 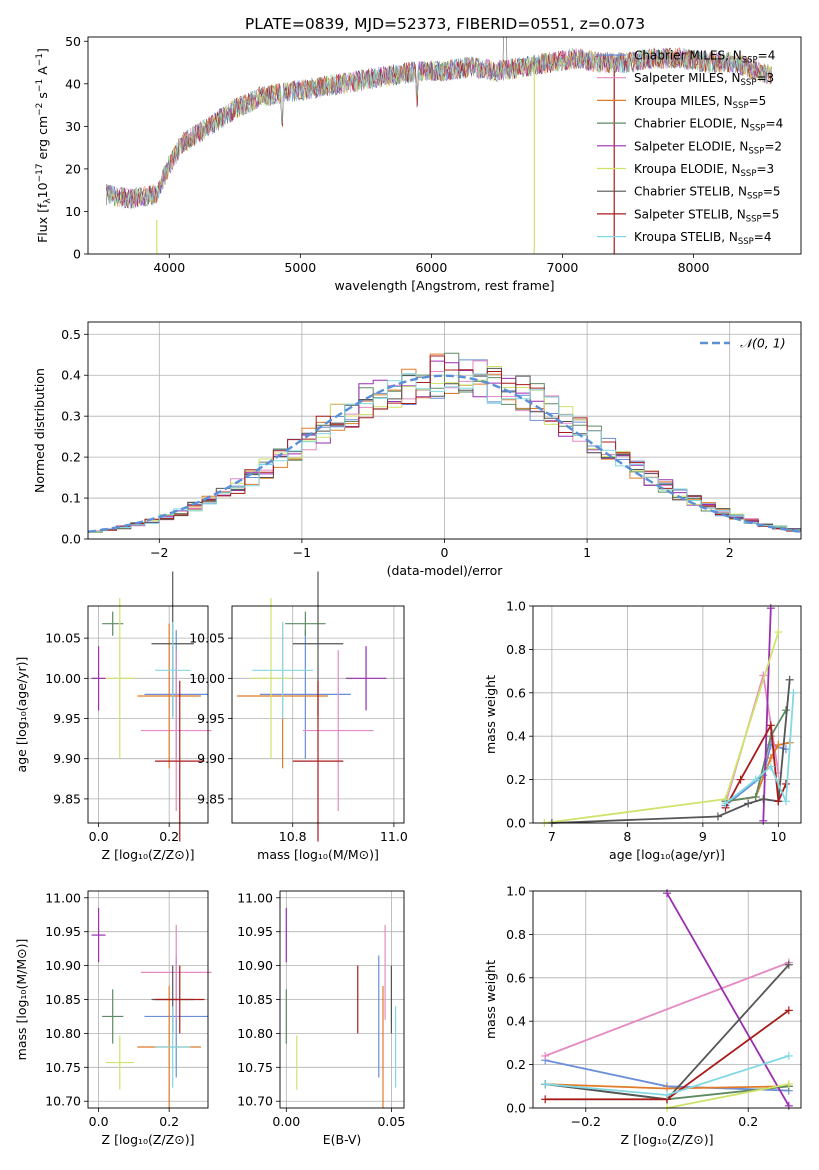 What do you see at coordinates (444, 285) in the screenshot?
I see `x-axis-label: wavelength [Angstrom, rest frame]` at bounding box center [444, 285].